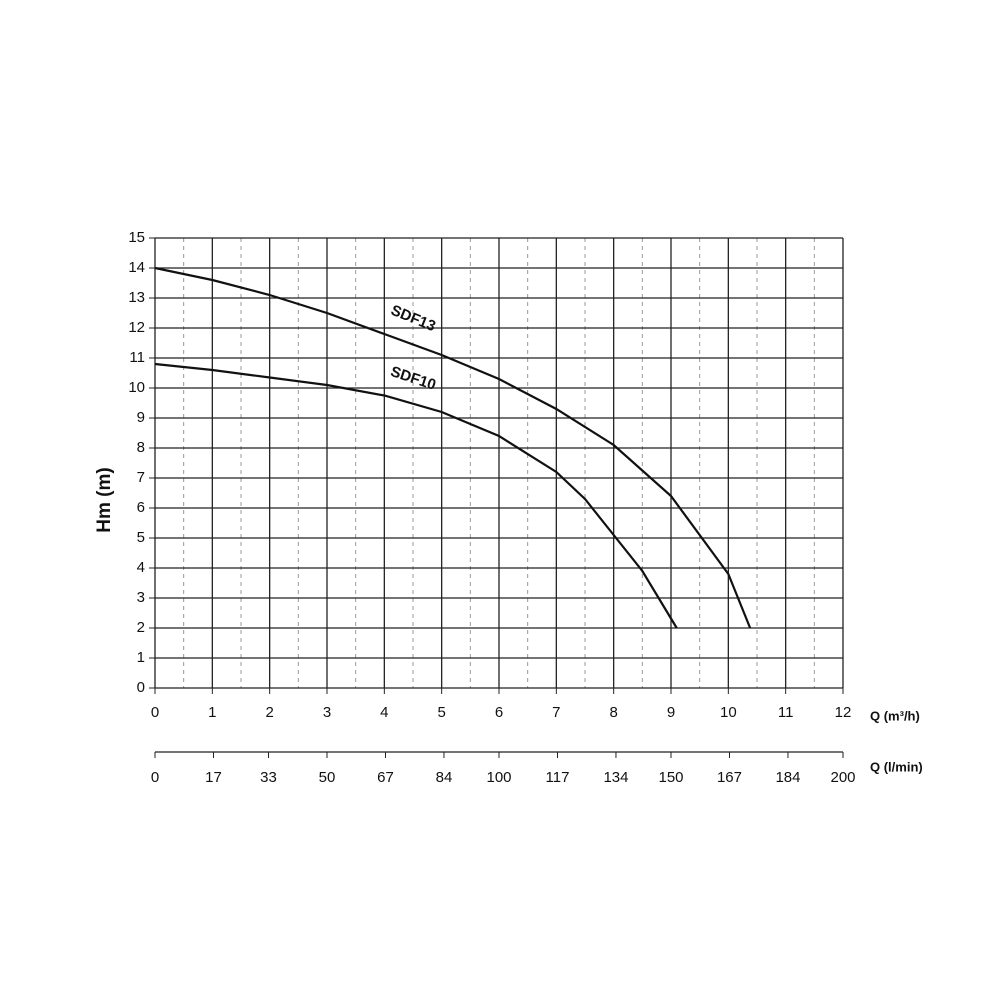 Image resolution: width=1000 pixels, height=1000 pixels. What do you see at coordinates (895, 715) in the screenshot?
I see `x-axis-label: Q (m³/h)` at bounding box center [895, 715].